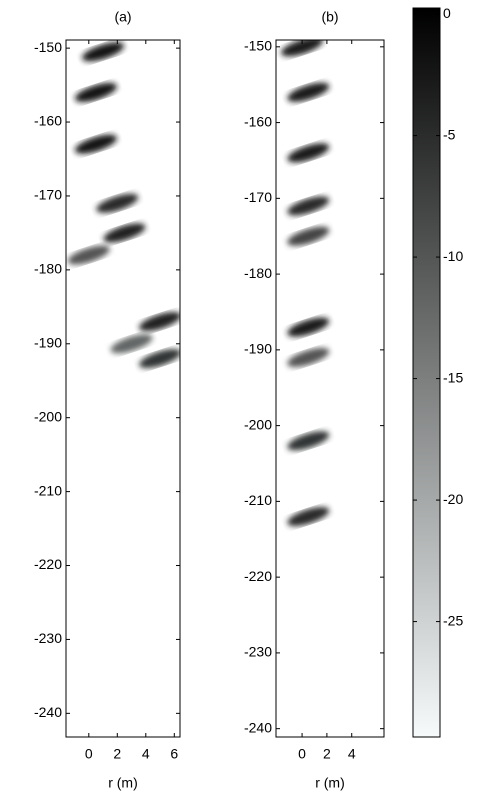 This screenshot has width=478, height=804. I want to click on panel-title: (a), so click(122, 17).